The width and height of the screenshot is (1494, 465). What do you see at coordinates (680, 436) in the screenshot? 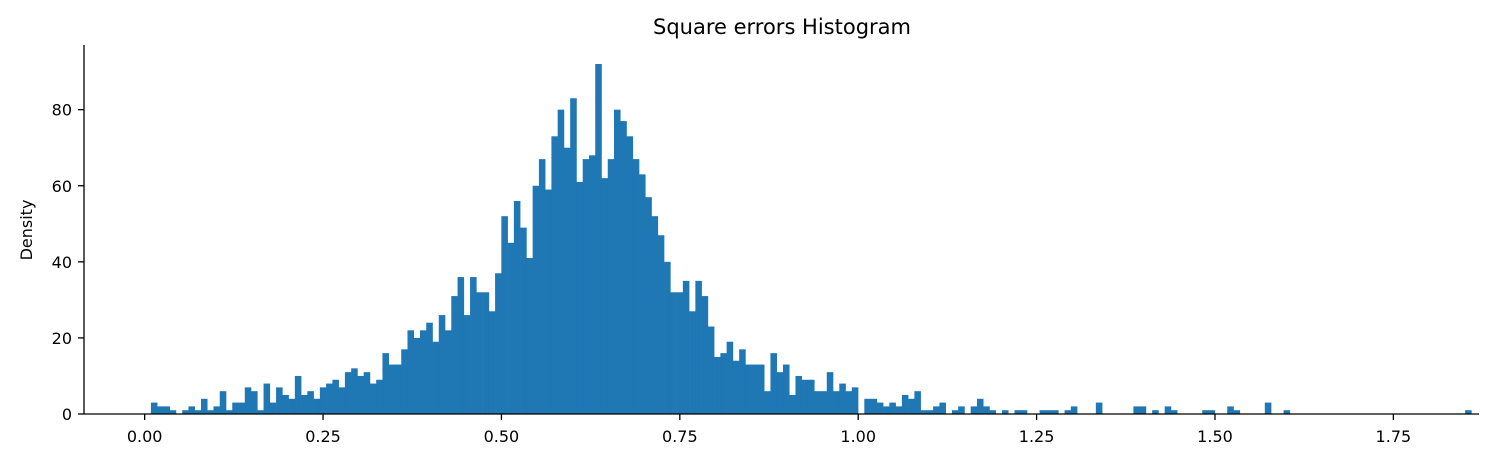
I see `x-tick-label: 0.75` at bounding box center [680, 436].